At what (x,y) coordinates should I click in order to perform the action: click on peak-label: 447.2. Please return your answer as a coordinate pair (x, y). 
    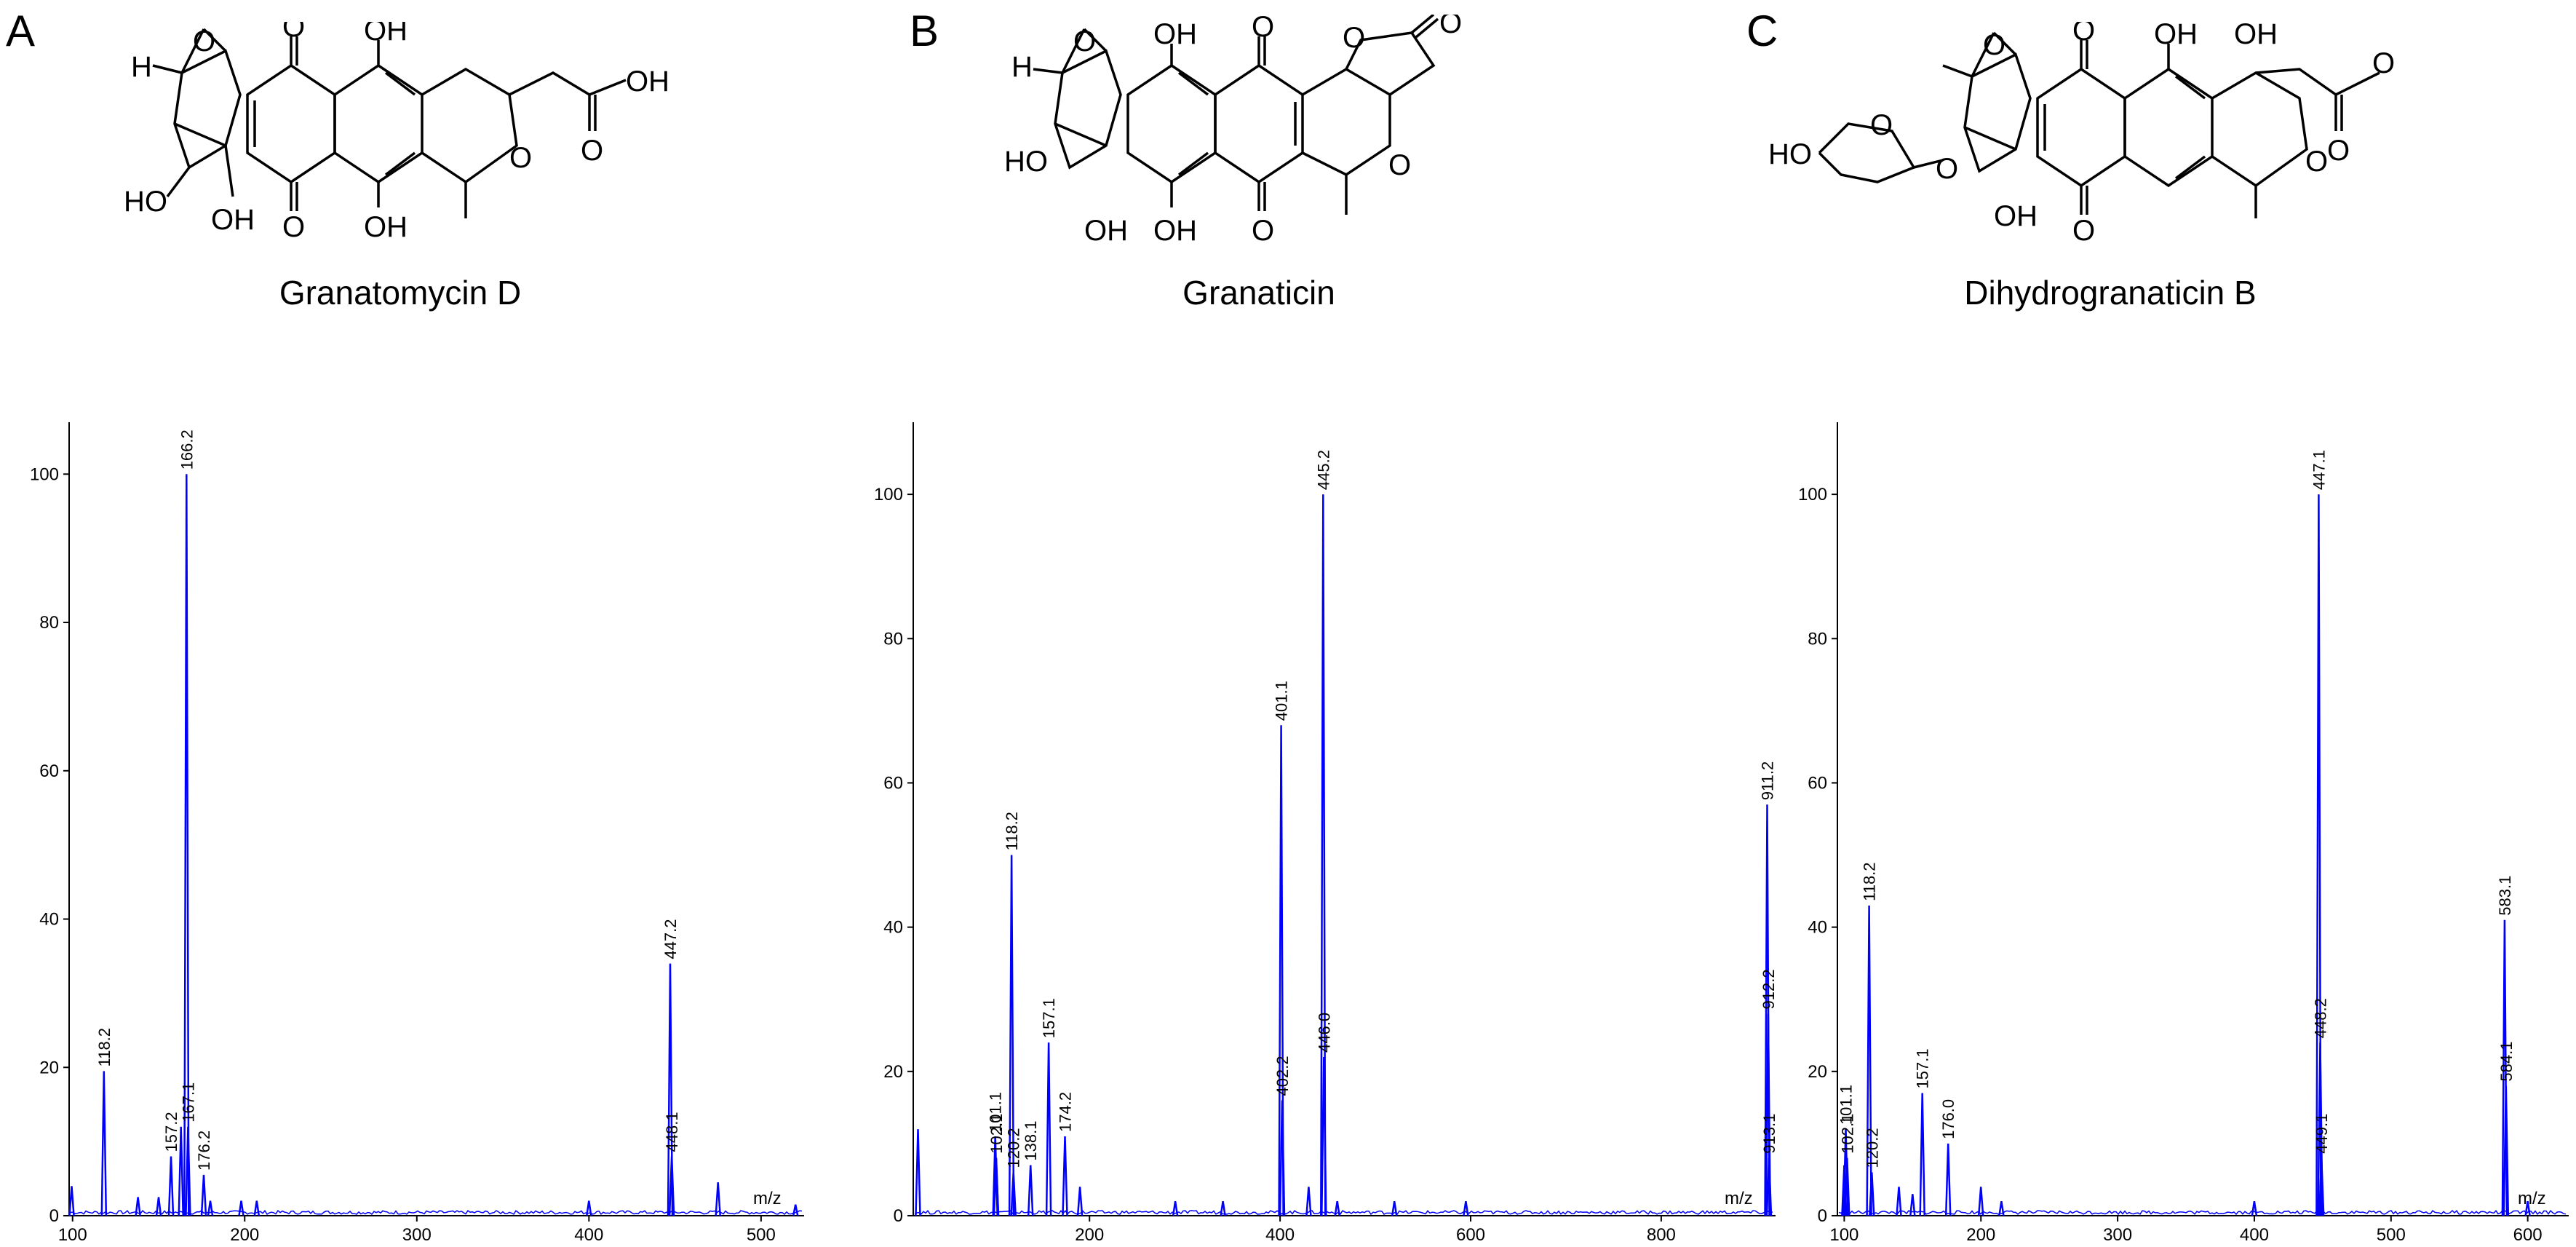
    Looking at the image, I should click on (670, 939).